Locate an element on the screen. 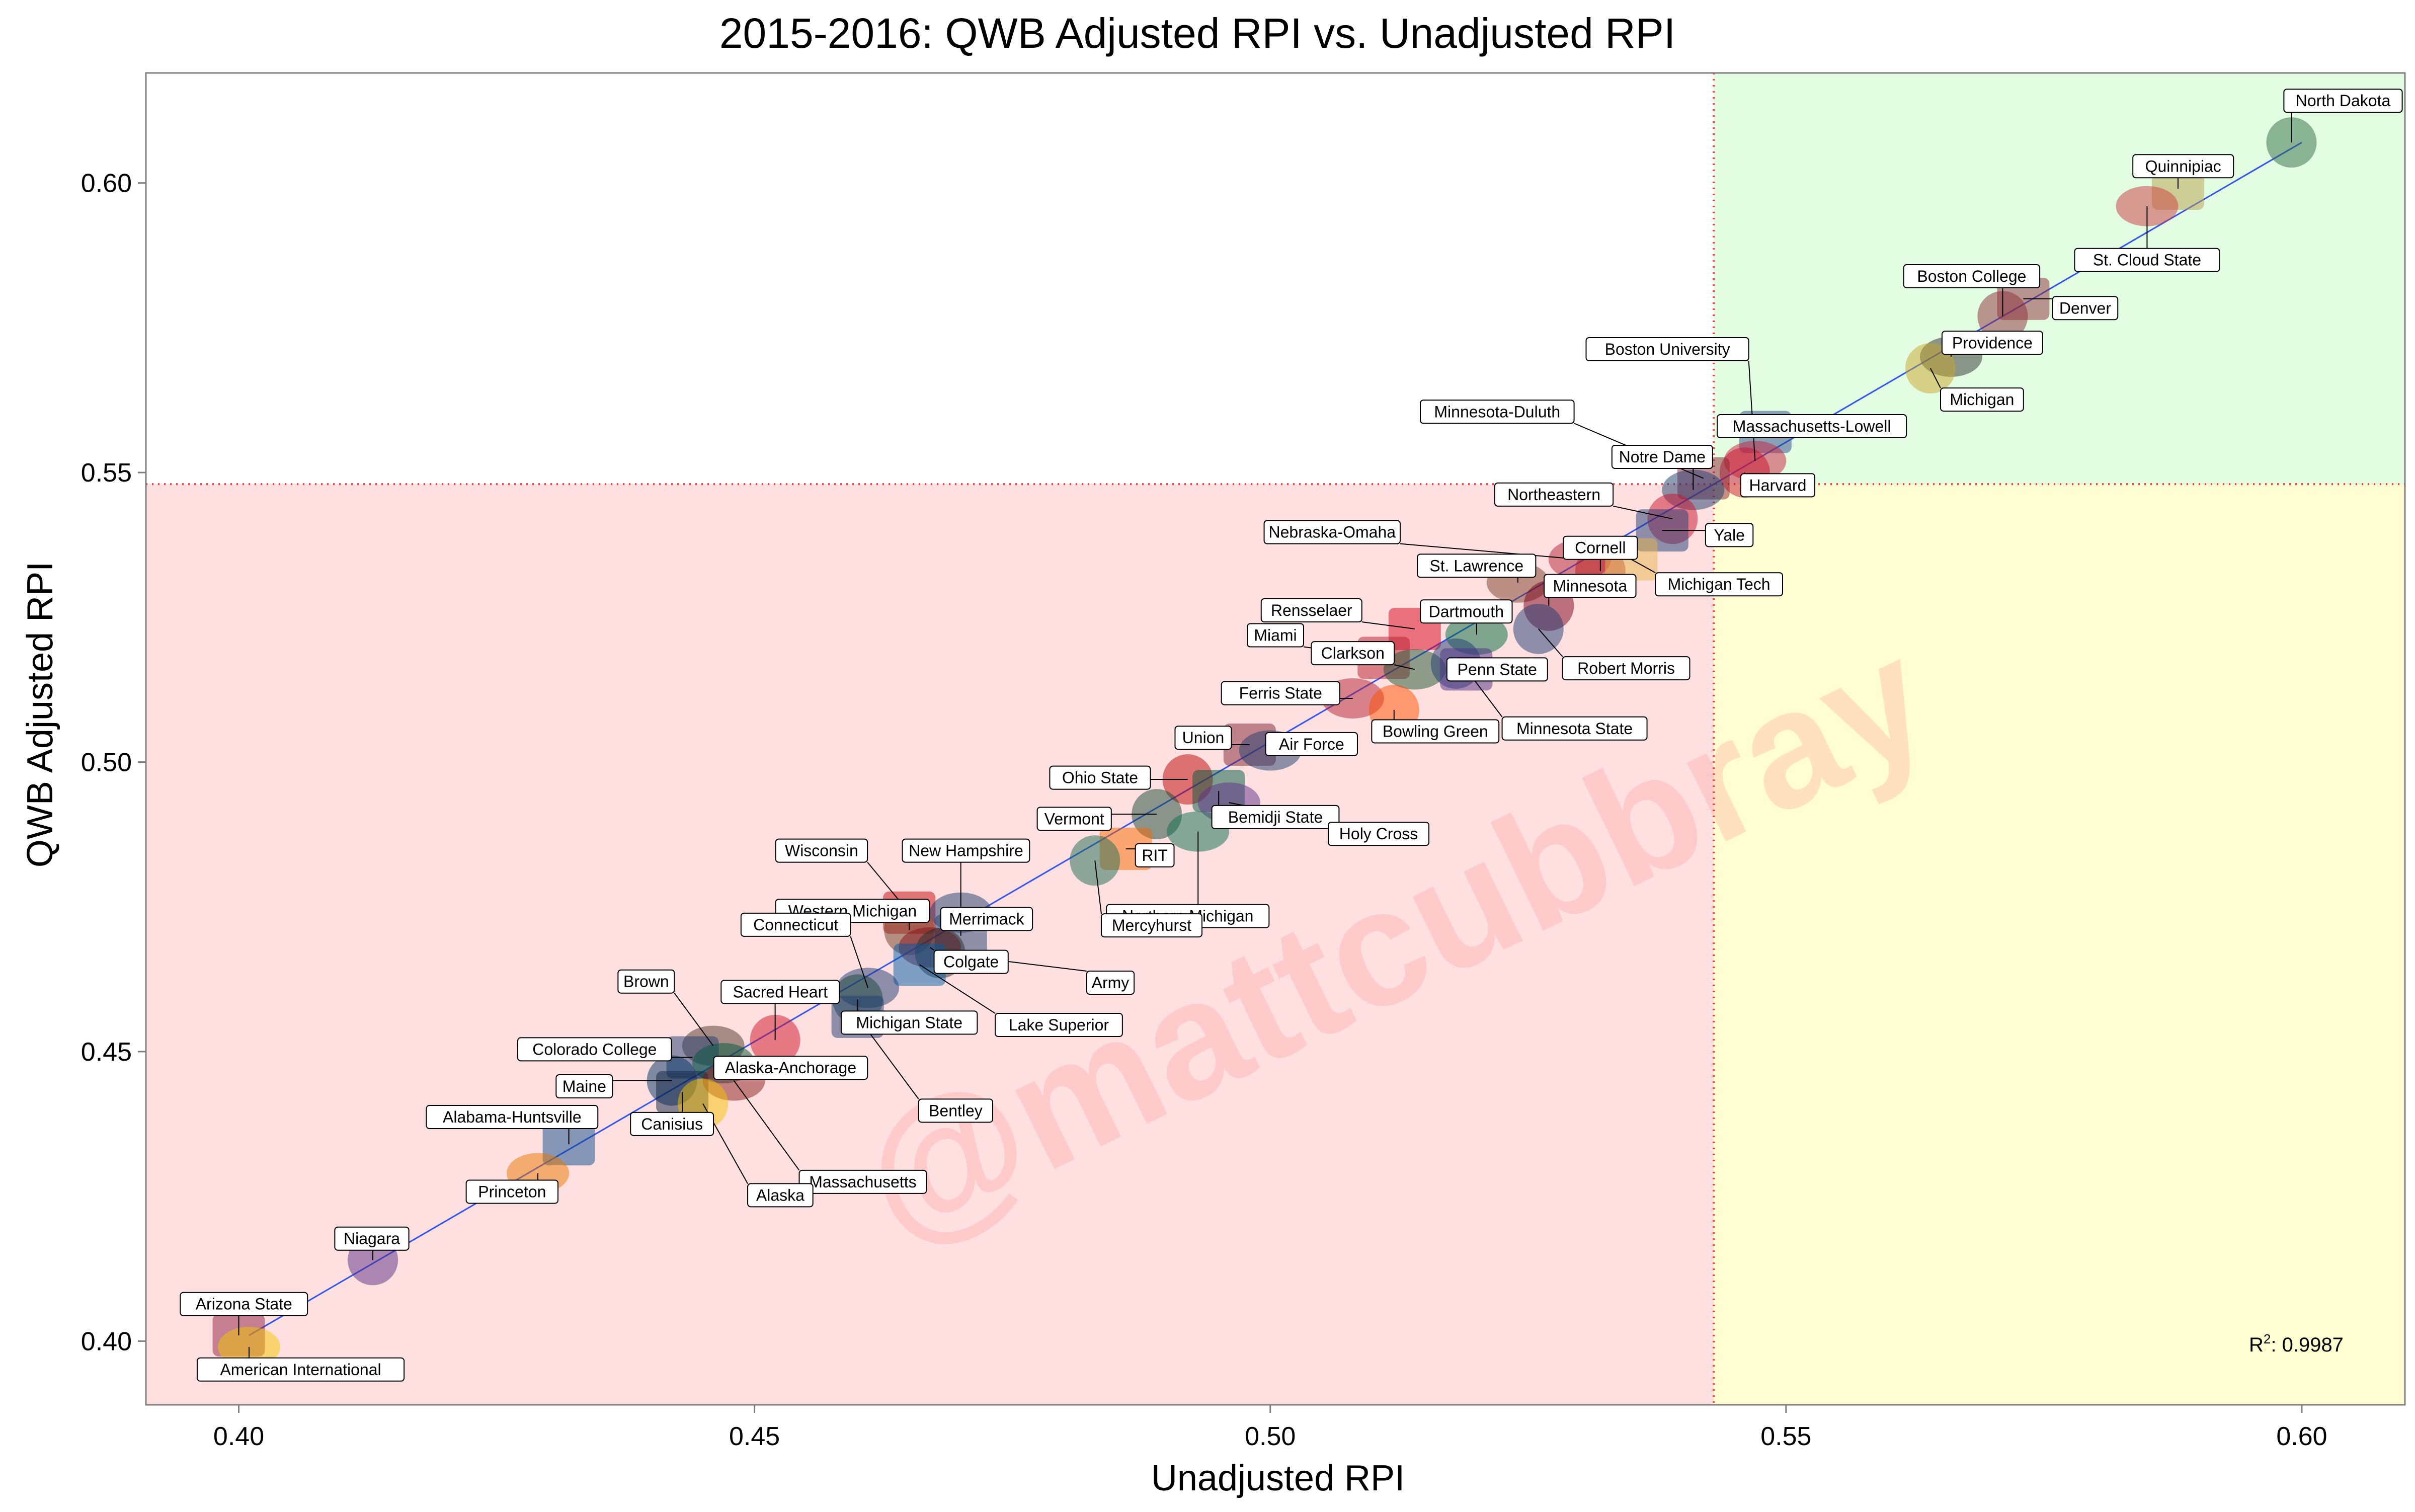 The width and height of the screenshot is (2415, 1512). team-label: Boston University is located at coordinates (1668, 349).